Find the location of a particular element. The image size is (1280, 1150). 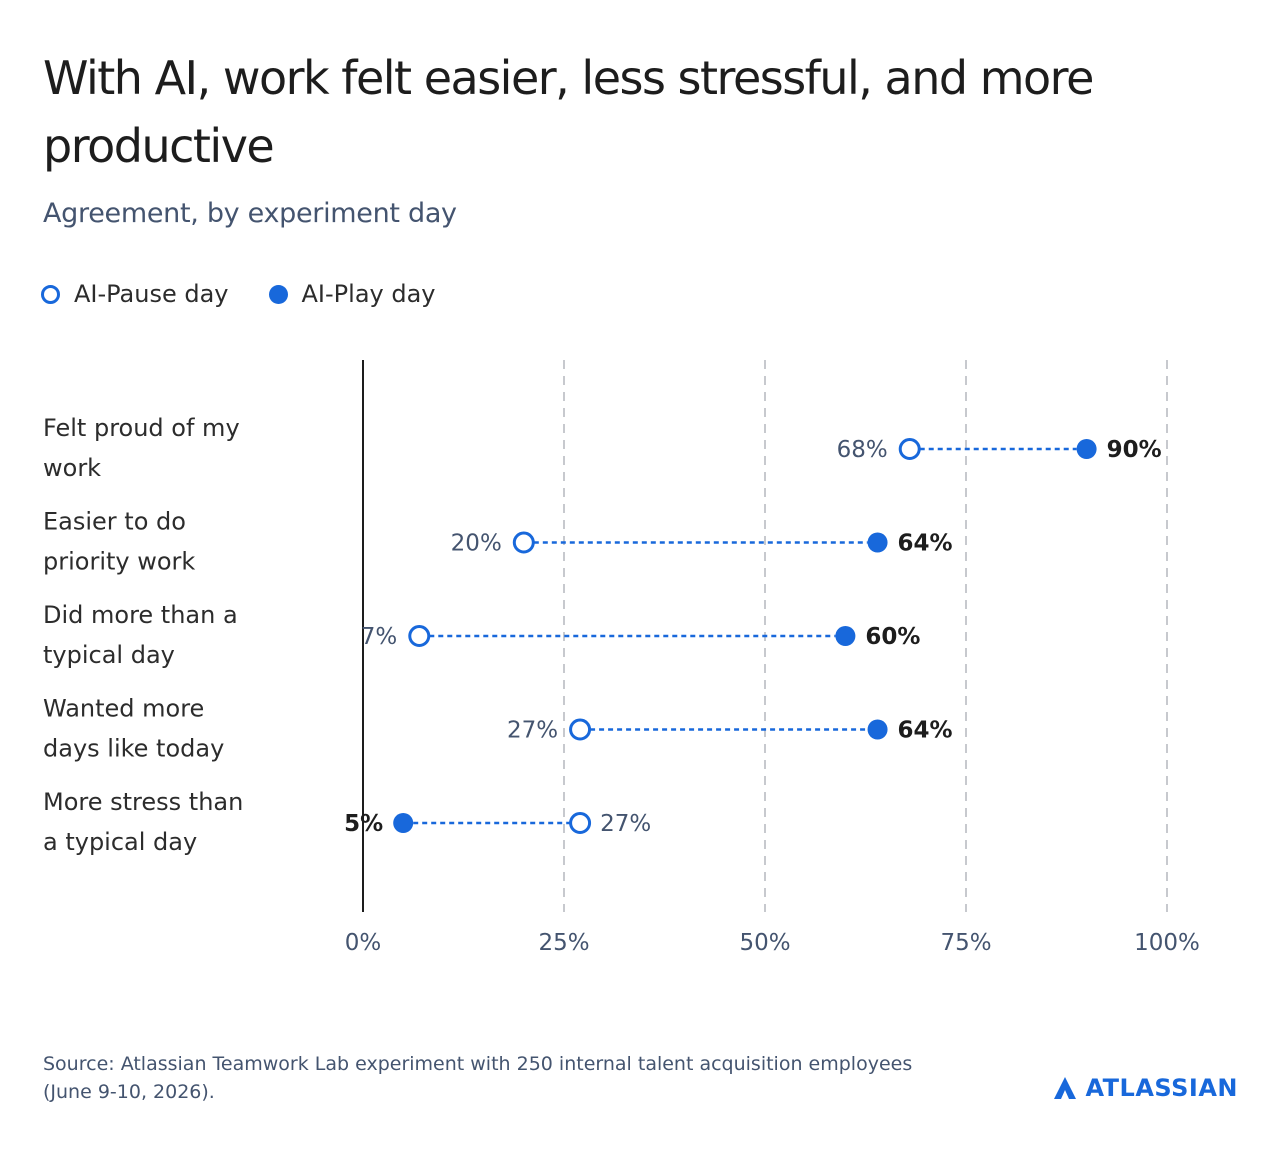

x-tick-label: 75% is located at coordinates (965, 943).